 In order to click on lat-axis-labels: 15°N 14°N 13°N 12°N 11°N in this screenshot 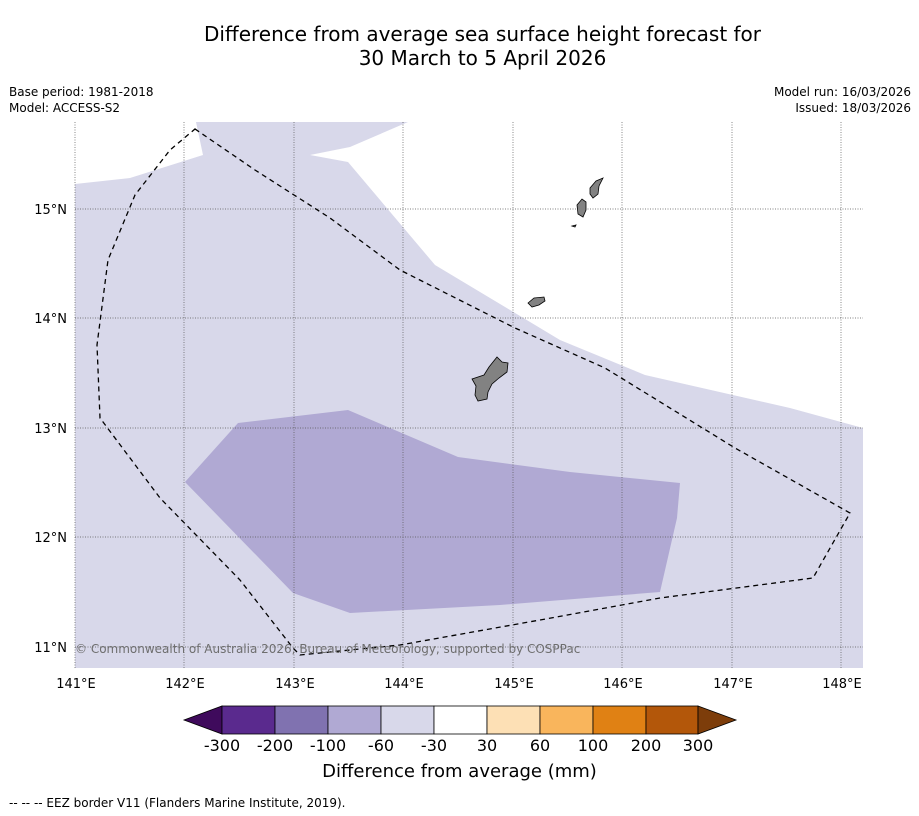, I will do `click(50, 429)`.